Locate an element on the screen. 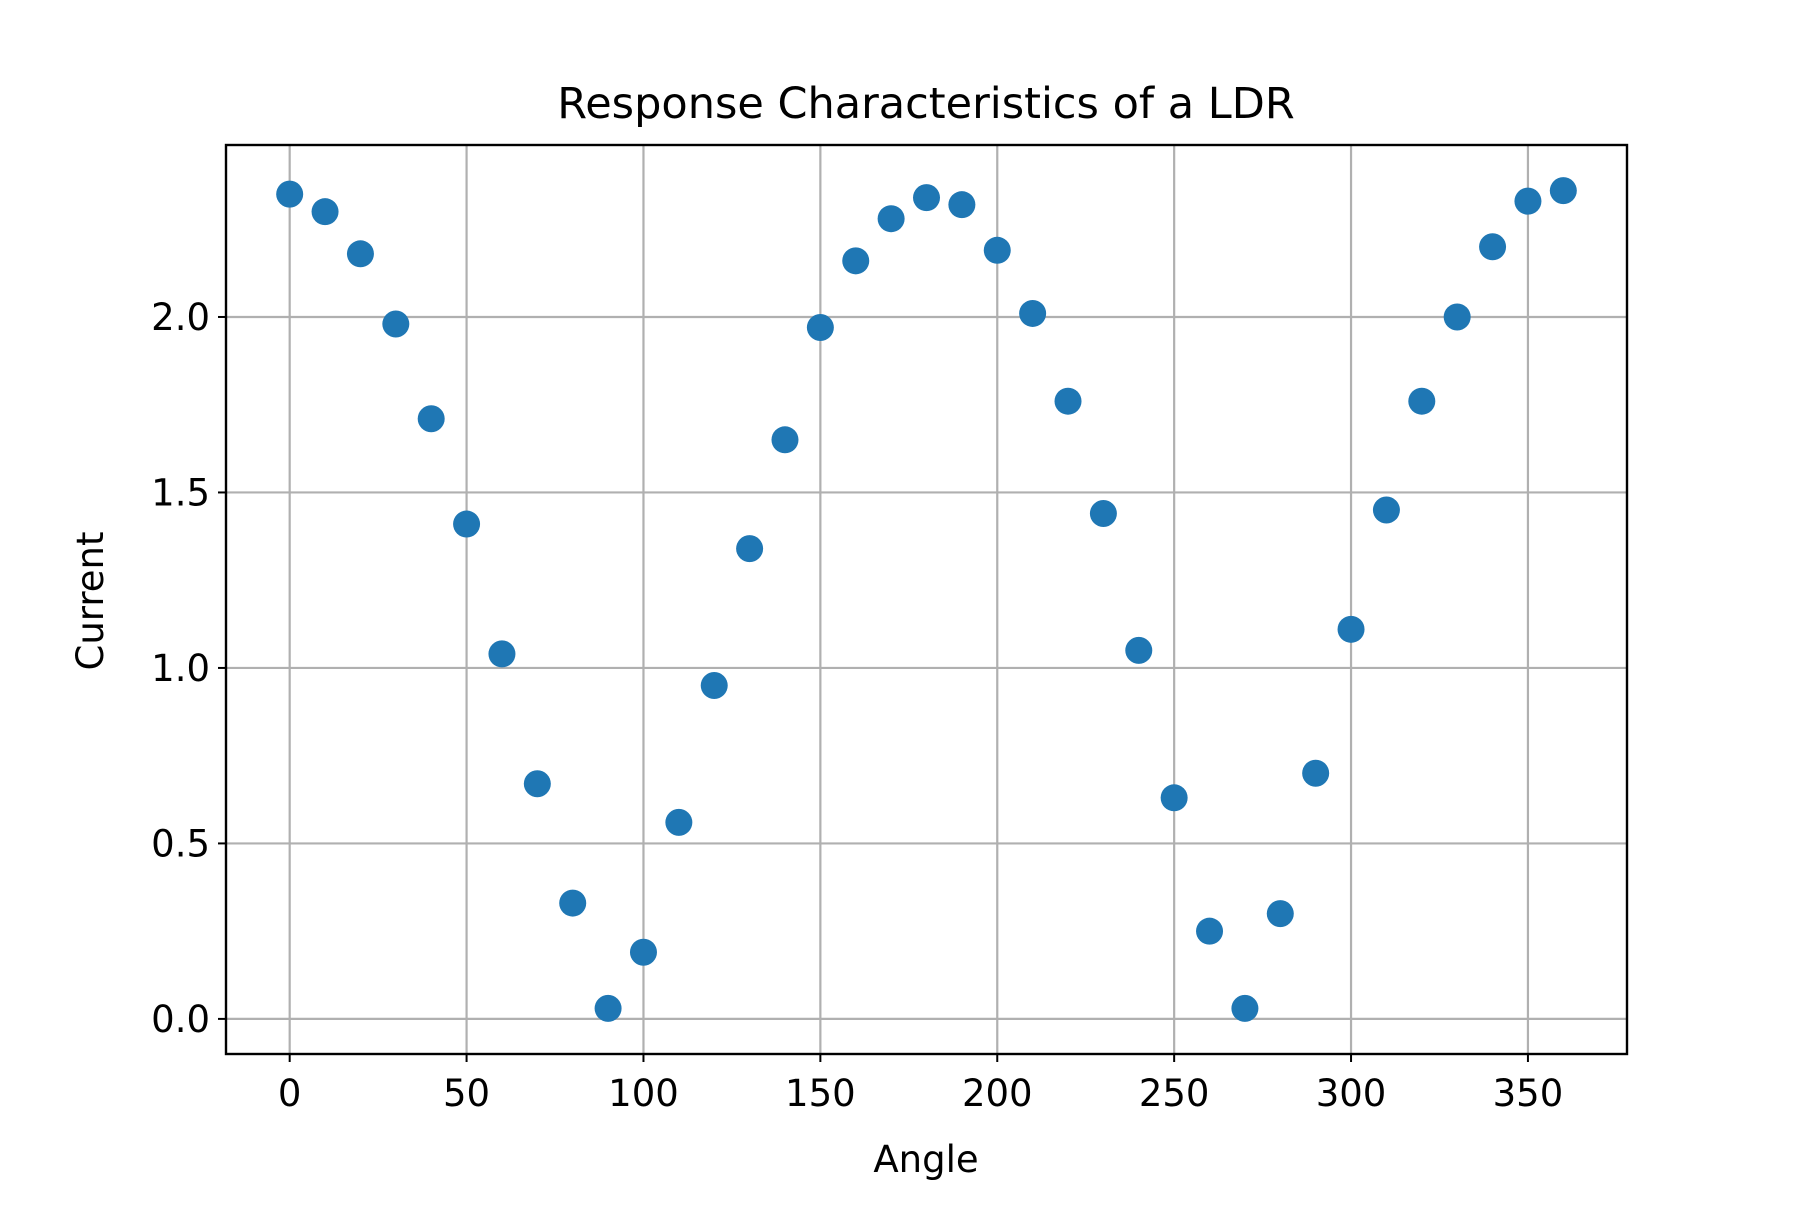 The height and width of the screenshot is (1205, 1800). x-tick-label: 0 is located at coordinates (290, 1093).